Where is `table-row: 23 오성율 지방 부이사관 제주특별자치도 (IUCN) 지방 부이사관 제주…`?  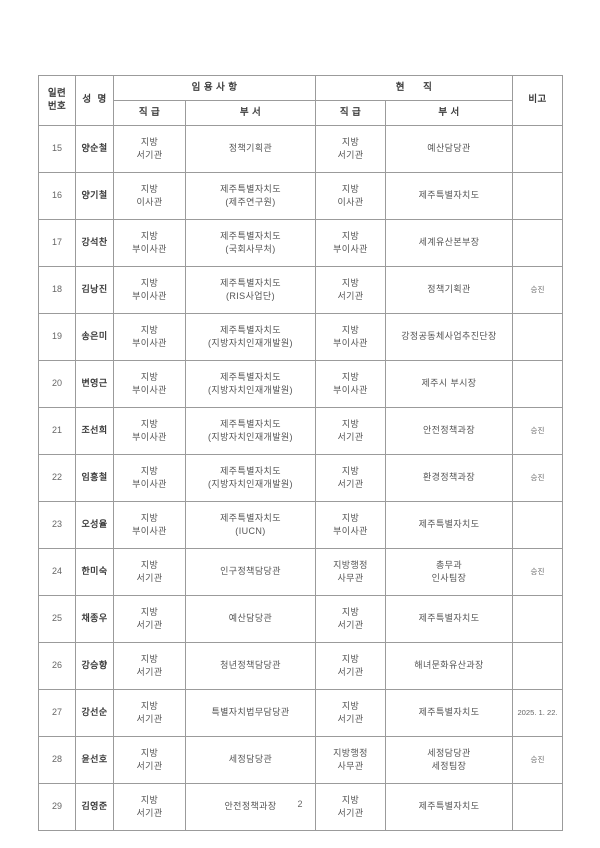 table-row: 23 오성율 지방 부이사관 제주특별자치도 (IUCN) 지방 부이사관 제주… is located at coordinates (300, 525).